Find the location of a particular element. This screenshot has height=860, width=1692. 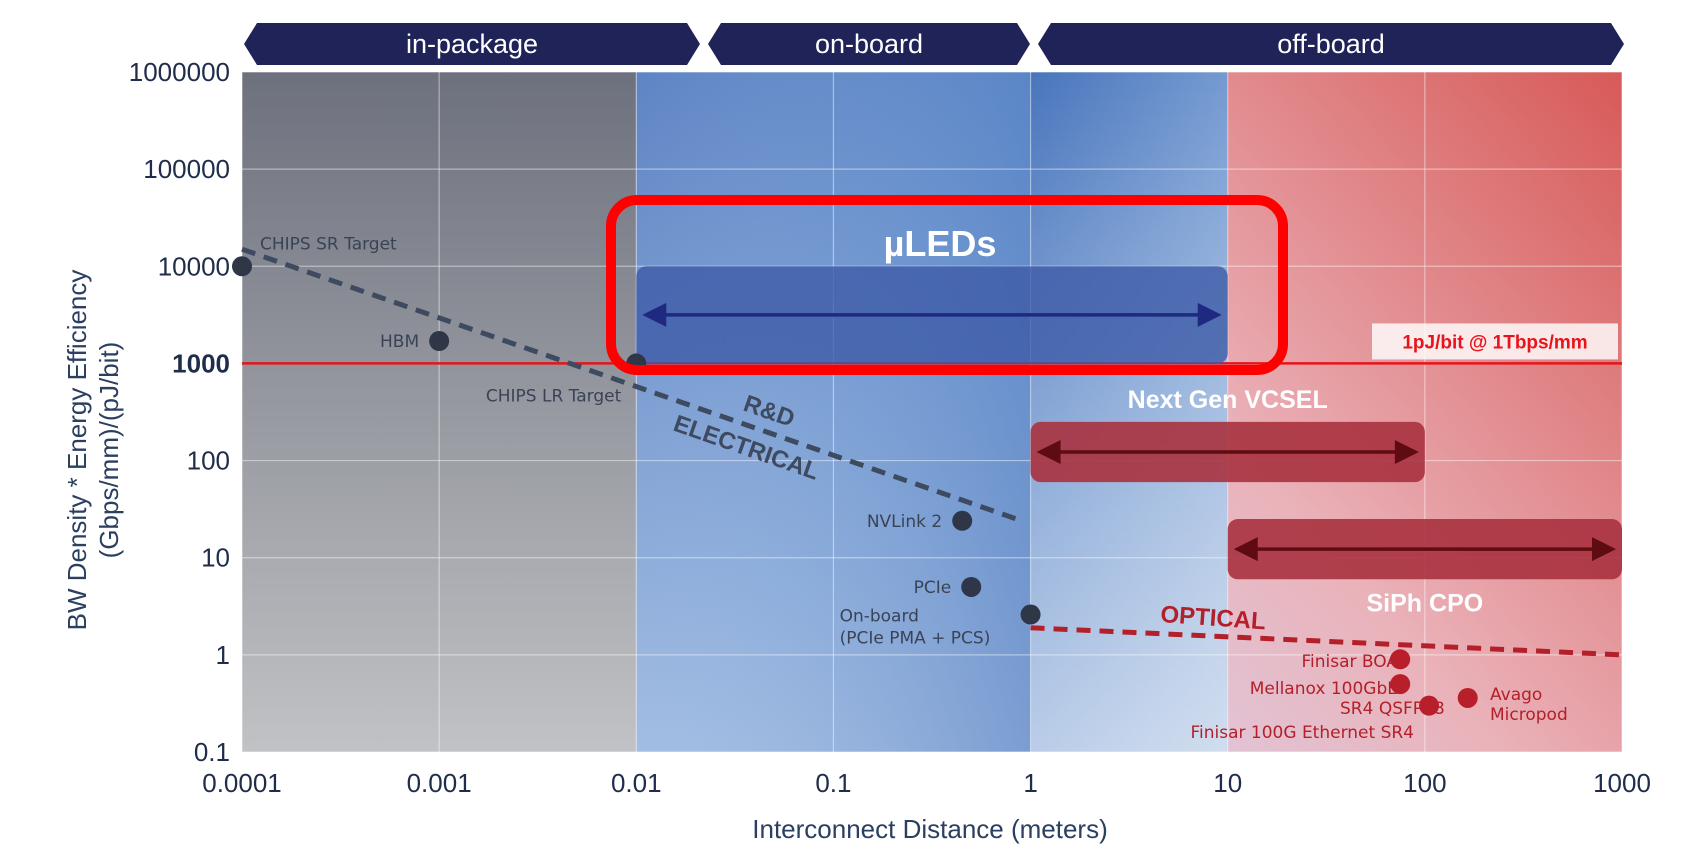

region-header-label: in-package is located at coordinates (472, 44).